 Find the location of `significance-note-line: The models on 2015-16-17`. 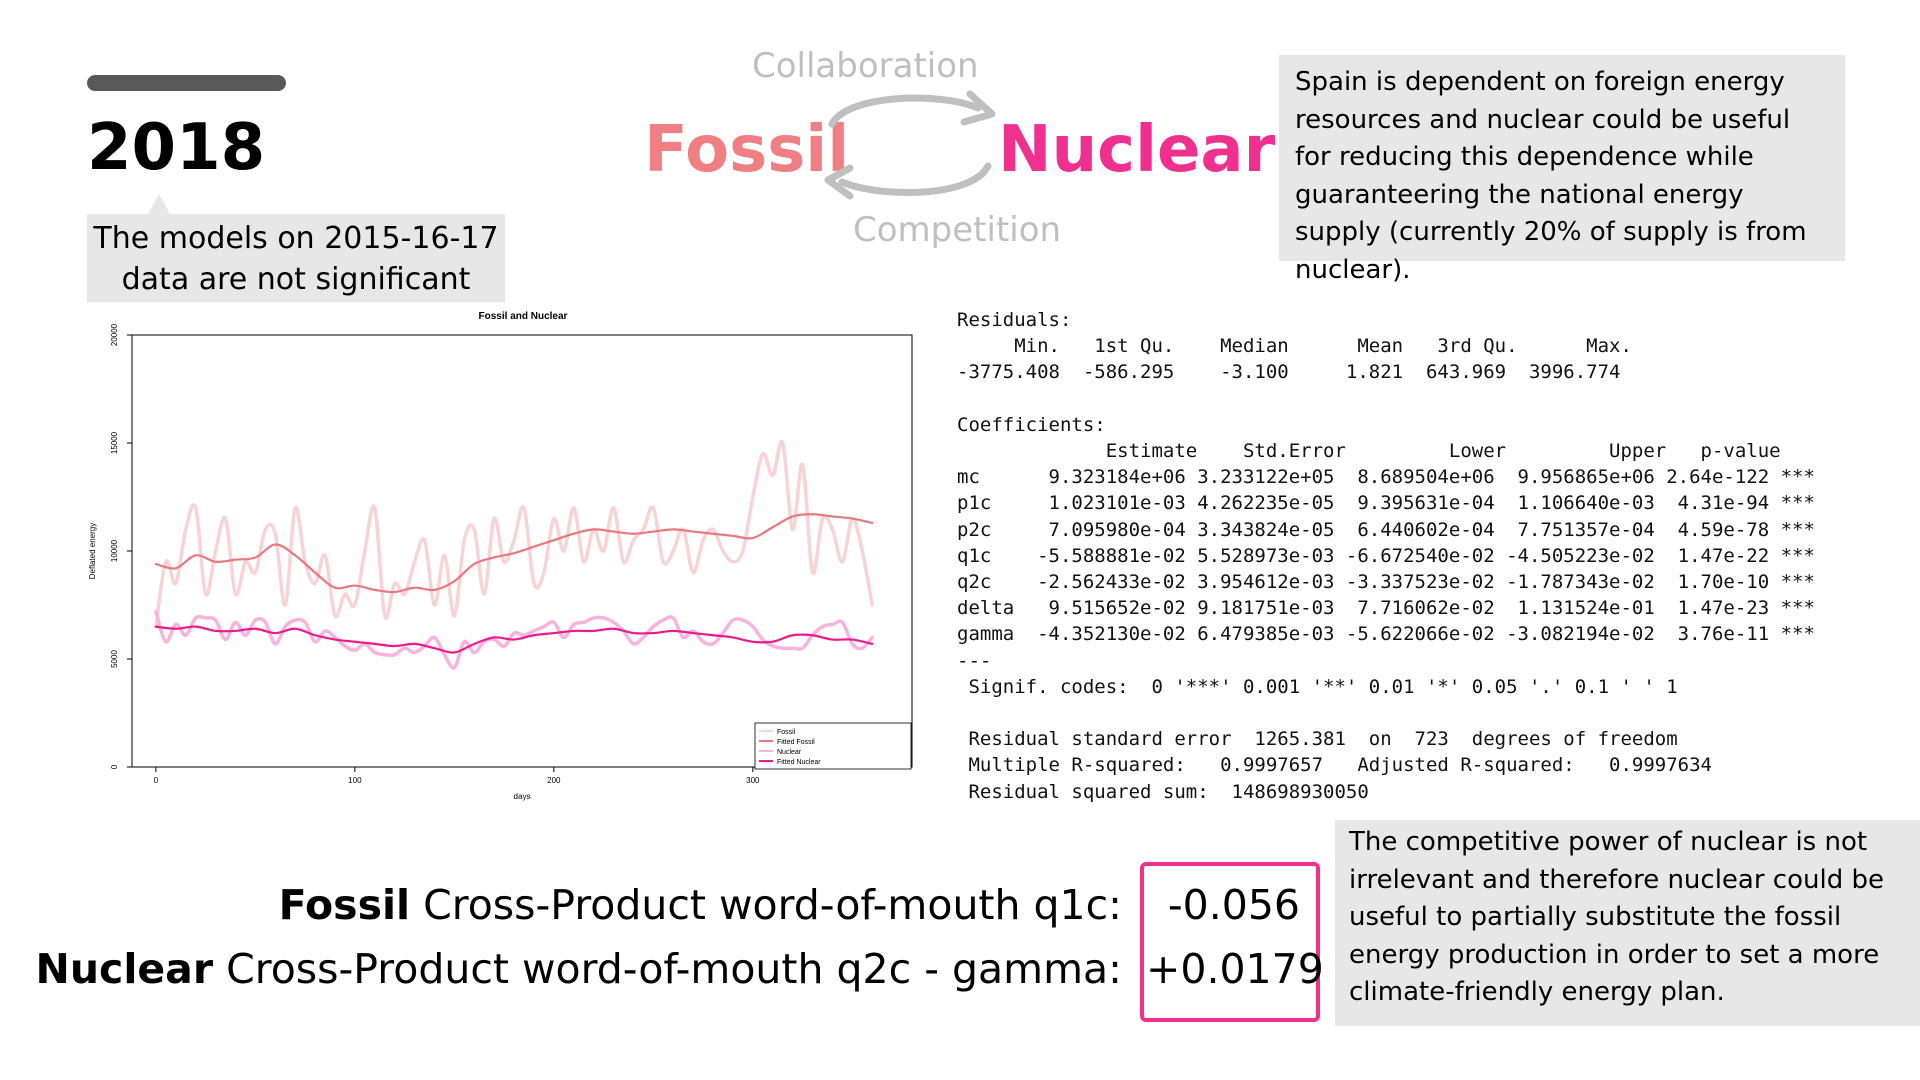

significance-note-line: The models on 2015-16-17 is located at coordinates (296, 238).